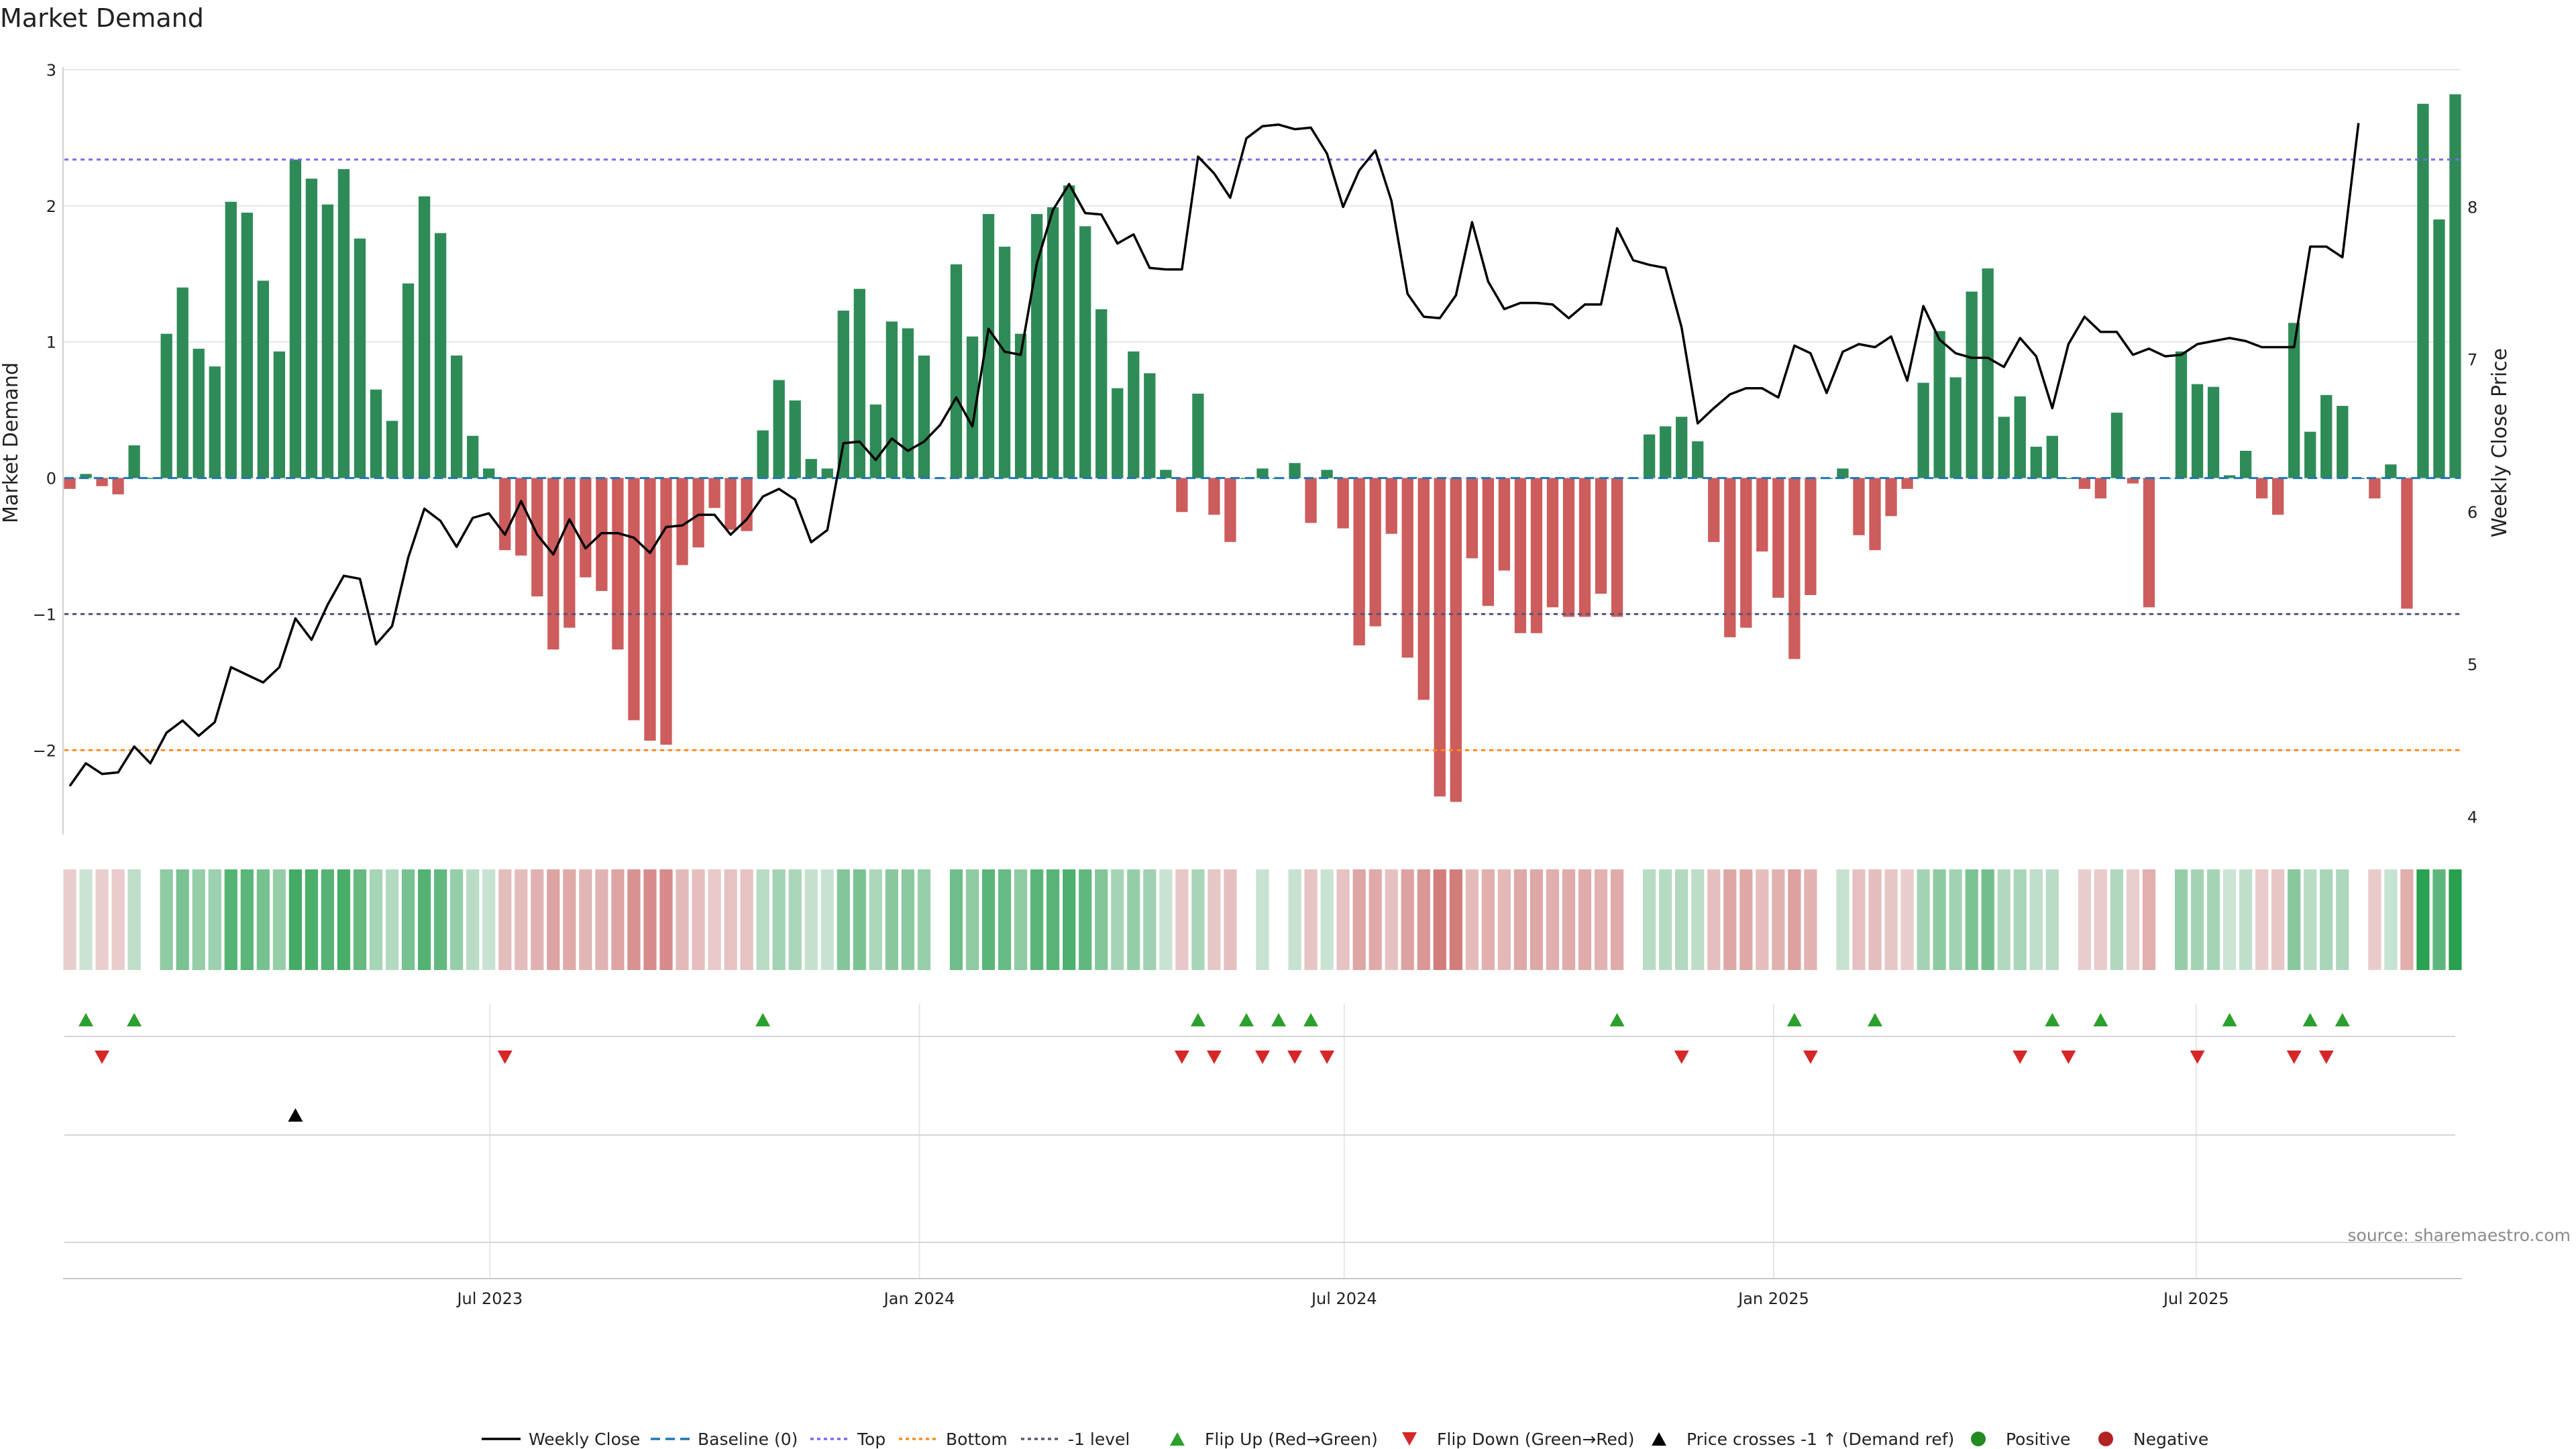 The image size is (2576, 1449). I want to click on y2-tick-label: 4, so click(2472, 817).